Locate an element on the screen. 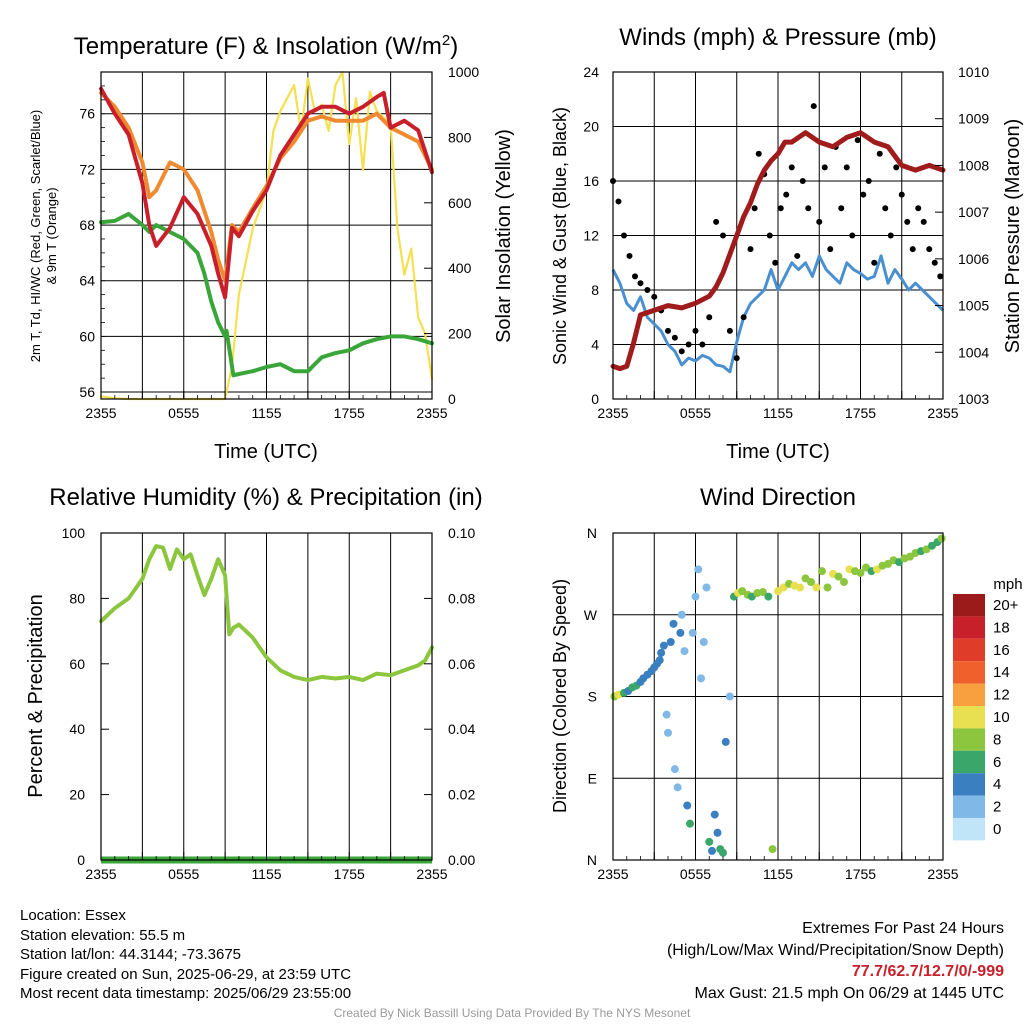  temperature-xlabel: Time (UTC) is located at coordinates (266, 452).